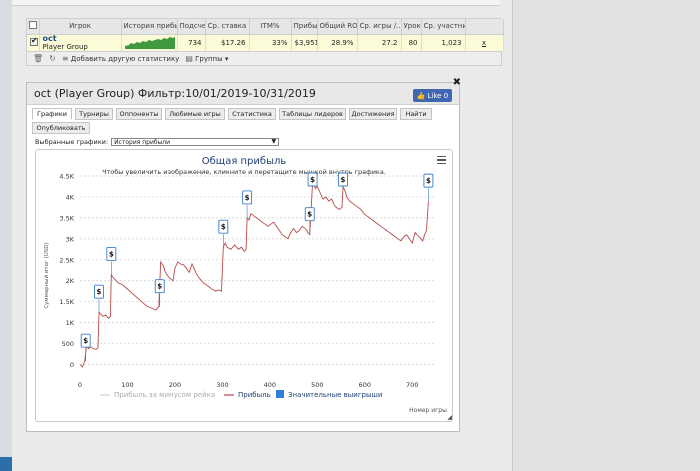  What do you see at coordinates (252, 114) in the screenshot?
I see `tab-statistics: Статистика` at bounding box center [252, 114].